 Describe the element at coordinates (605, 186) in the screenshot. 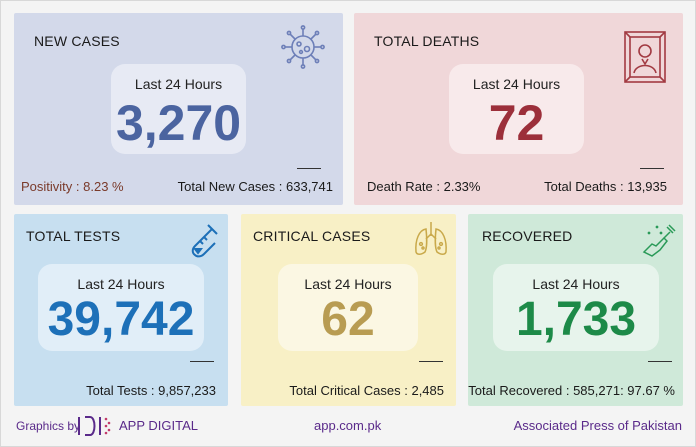

I see `total-deaths-text: Total Deaths : 13,935` at that location.